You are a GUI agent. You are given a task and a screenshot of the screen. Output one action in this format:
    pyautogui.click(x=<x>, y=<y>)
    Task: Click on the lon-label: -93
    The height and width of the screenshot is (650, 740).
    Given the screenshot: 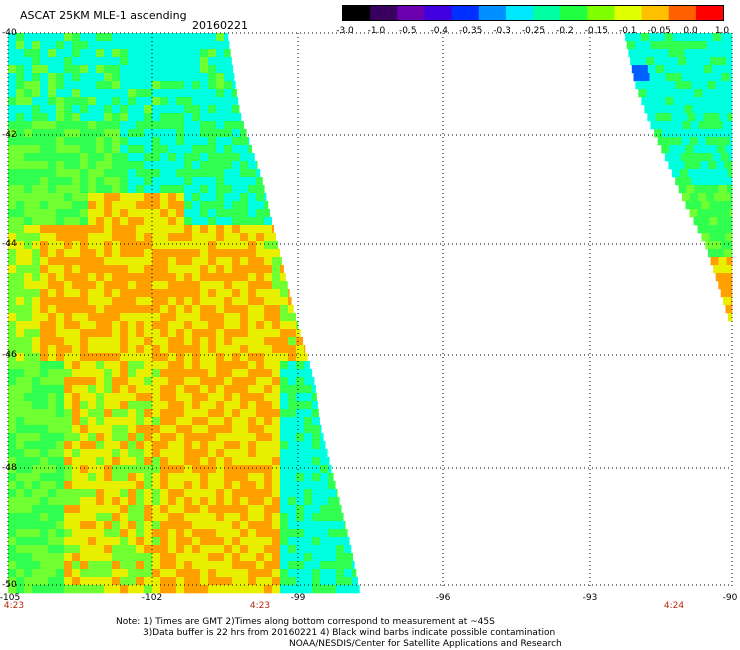 What is the action you would take?
    pyautogui.click(x=590, y=598)
    